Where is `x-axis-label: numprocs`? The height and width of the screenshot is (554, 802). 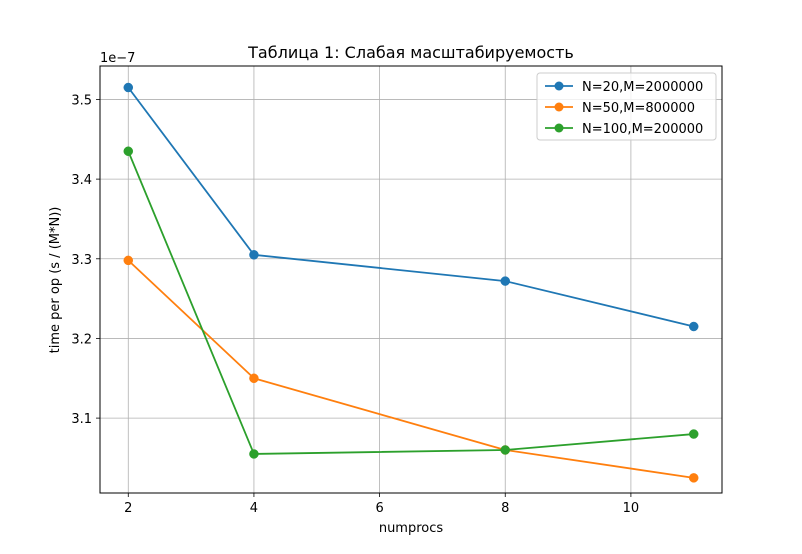 x-axis-label: numprocs is located at coordinates (411, 528).